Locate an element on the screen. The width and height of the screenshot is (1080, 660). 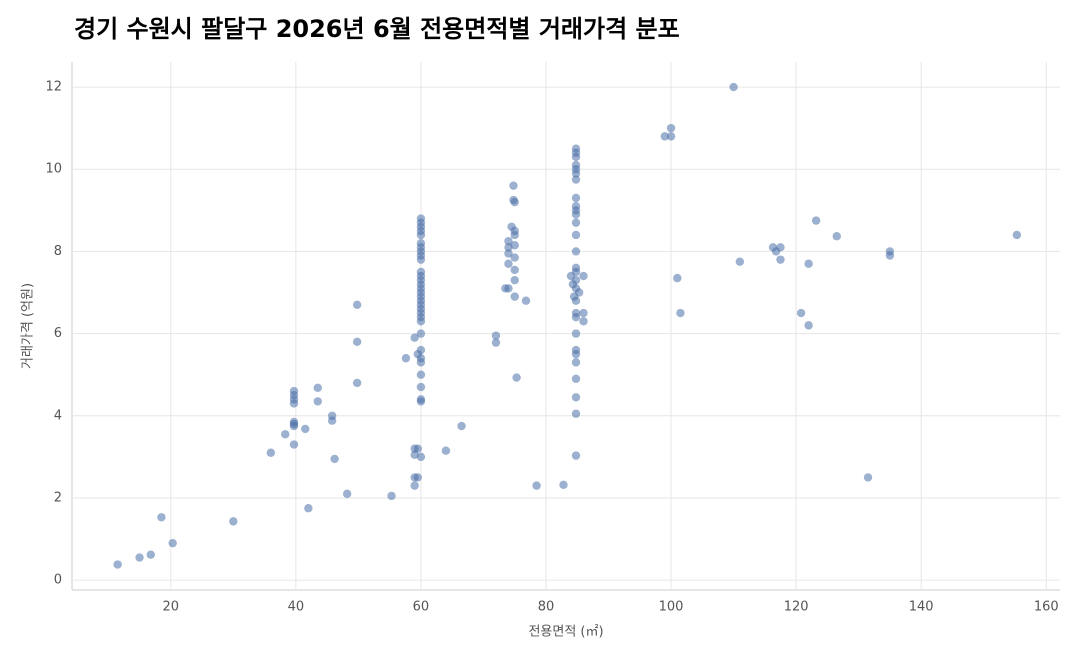
x-tick-label: 80 is located at coordinates (546, 607).